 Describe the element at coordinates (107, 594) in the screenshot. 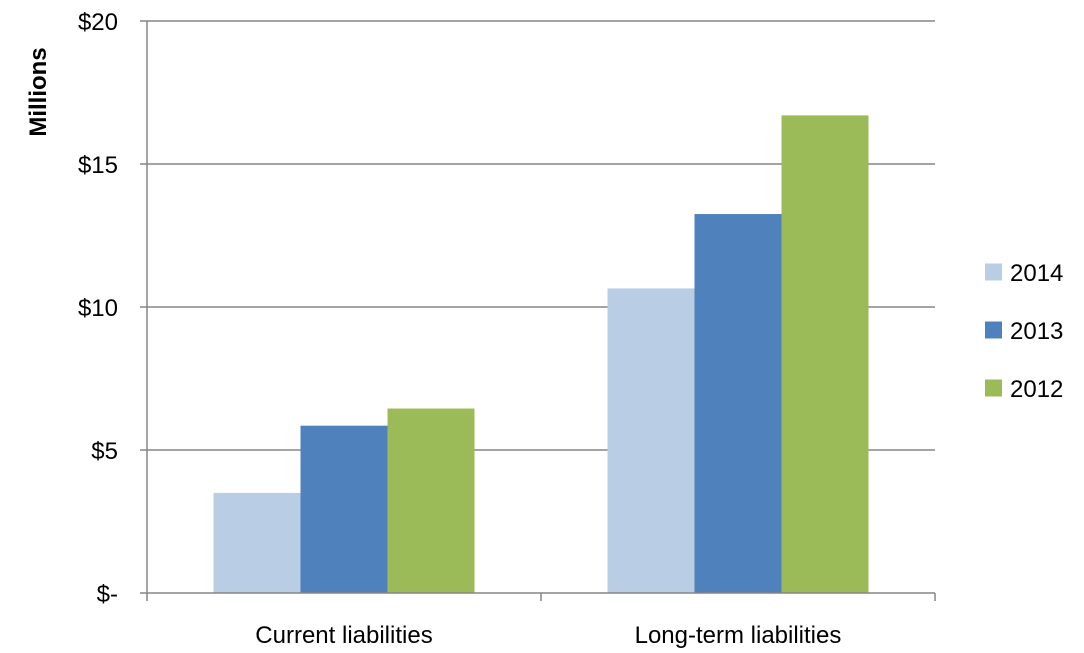

I see `y-tick-label: $-` at that location.